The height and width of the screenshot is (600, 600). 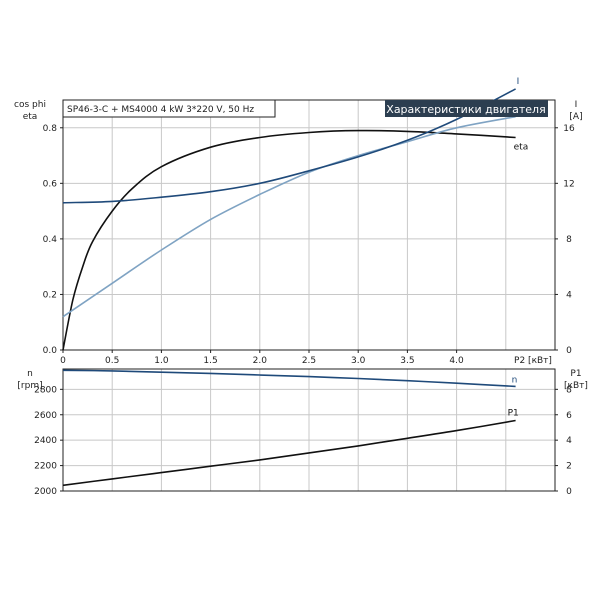 What do you see at coordinates (45, 467) in the screenshot?
I see `left-tick-label: 2200` at bounding box center [45, 467].